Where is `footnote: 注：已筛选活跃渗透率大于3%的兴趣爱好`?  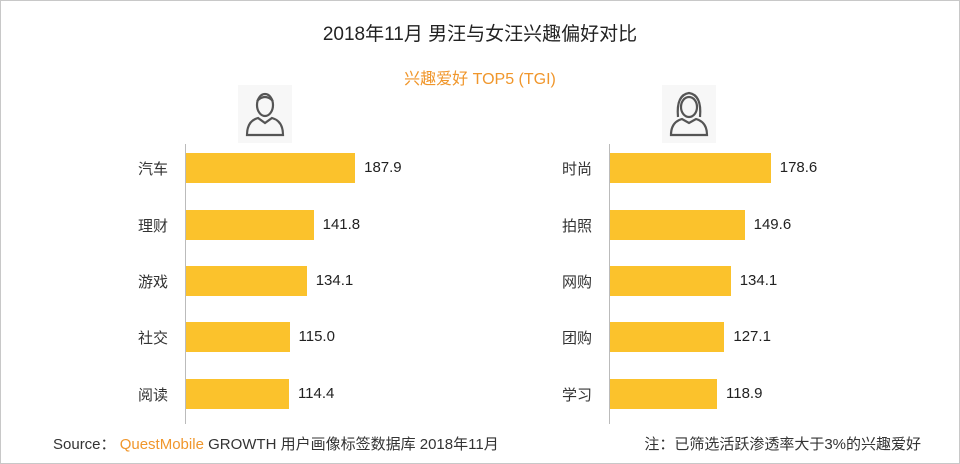 footnote: 注：已筛选活跃渗透率大于3%的兴趣爱好 is located at coordinates (782, 444).